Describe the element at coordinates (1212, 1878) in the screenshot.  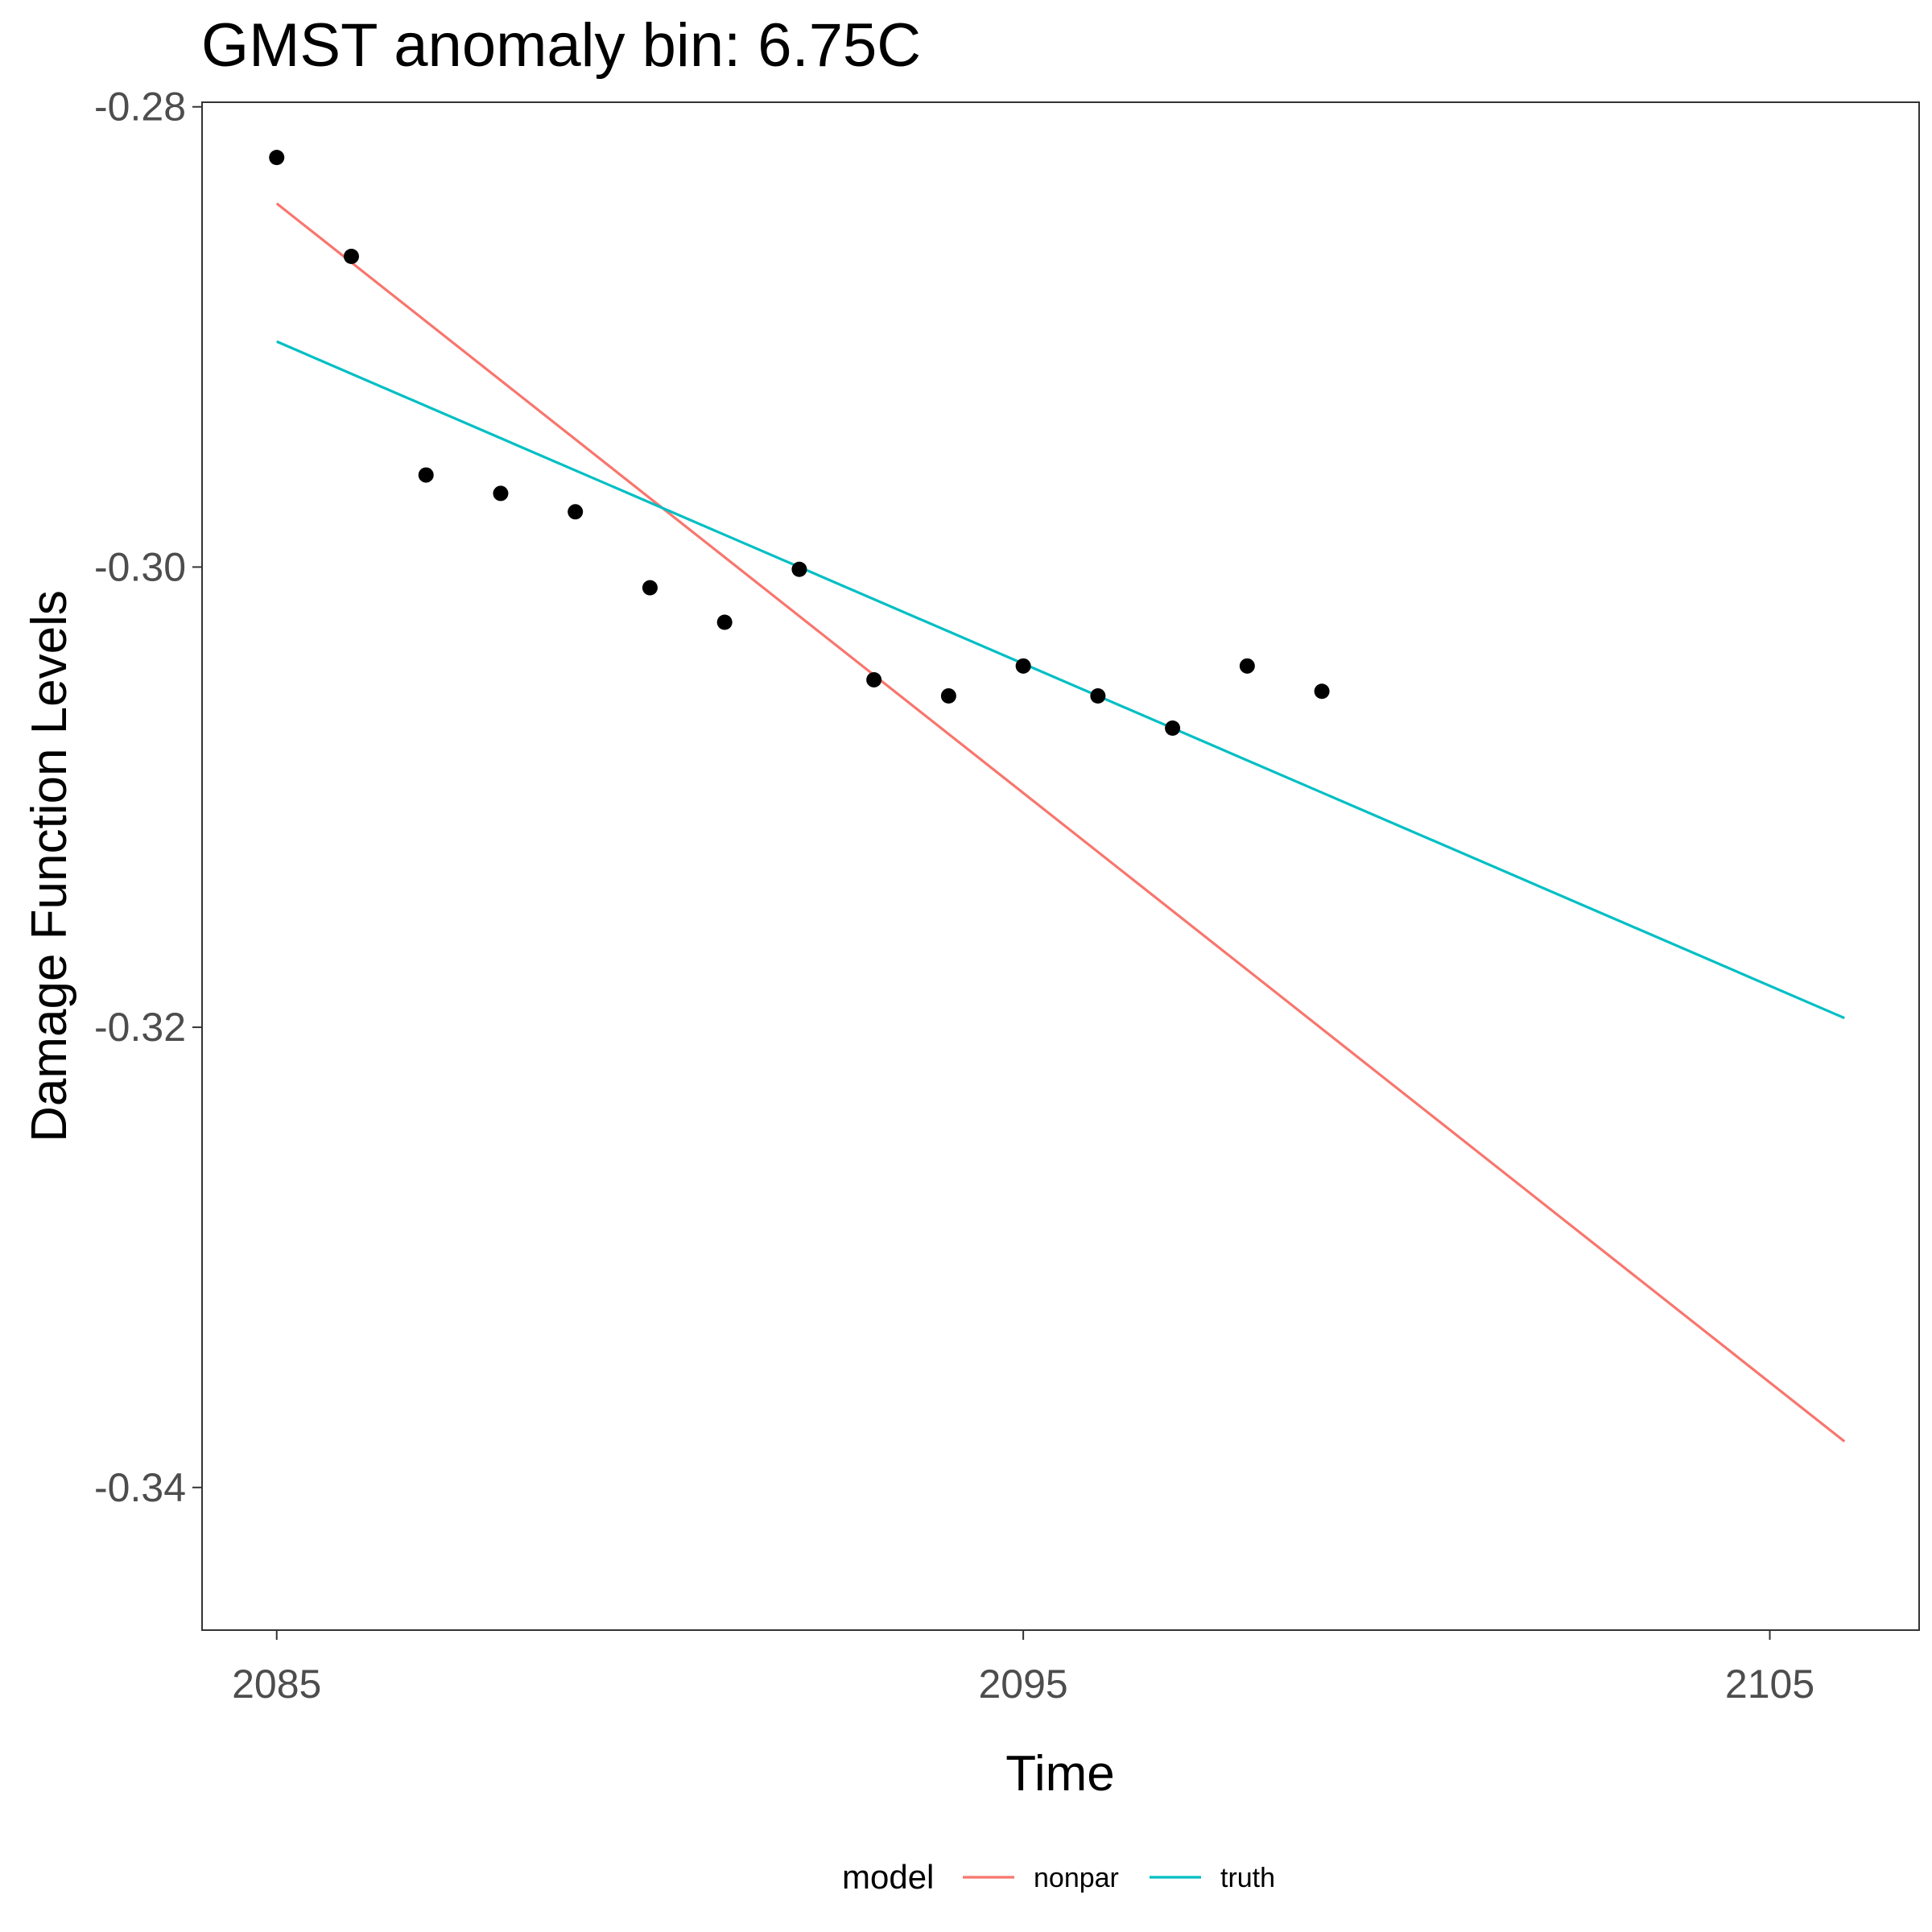
I see `legend-item-truth: truth` at that location.